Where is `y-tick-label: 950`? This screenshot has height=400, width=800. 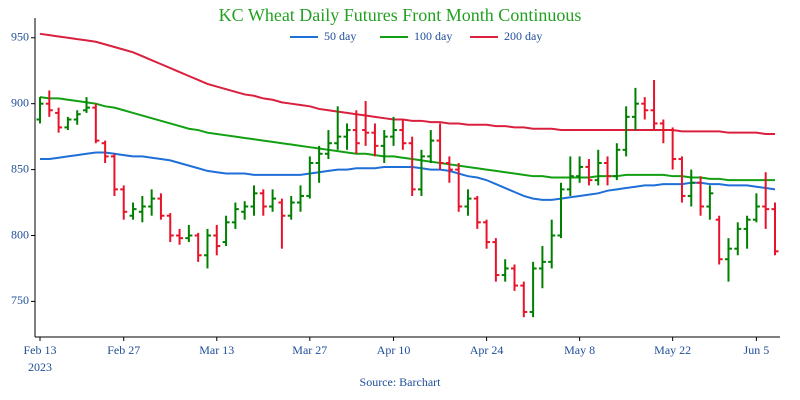 y-tick-label: 950 is located at coordinates (20, 37).